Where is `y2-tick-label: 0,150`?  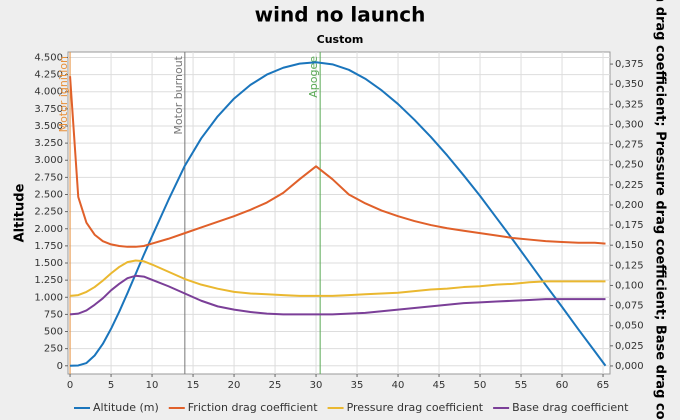
y2-tick-label: 0,150 is located at coordinates (629, 245).